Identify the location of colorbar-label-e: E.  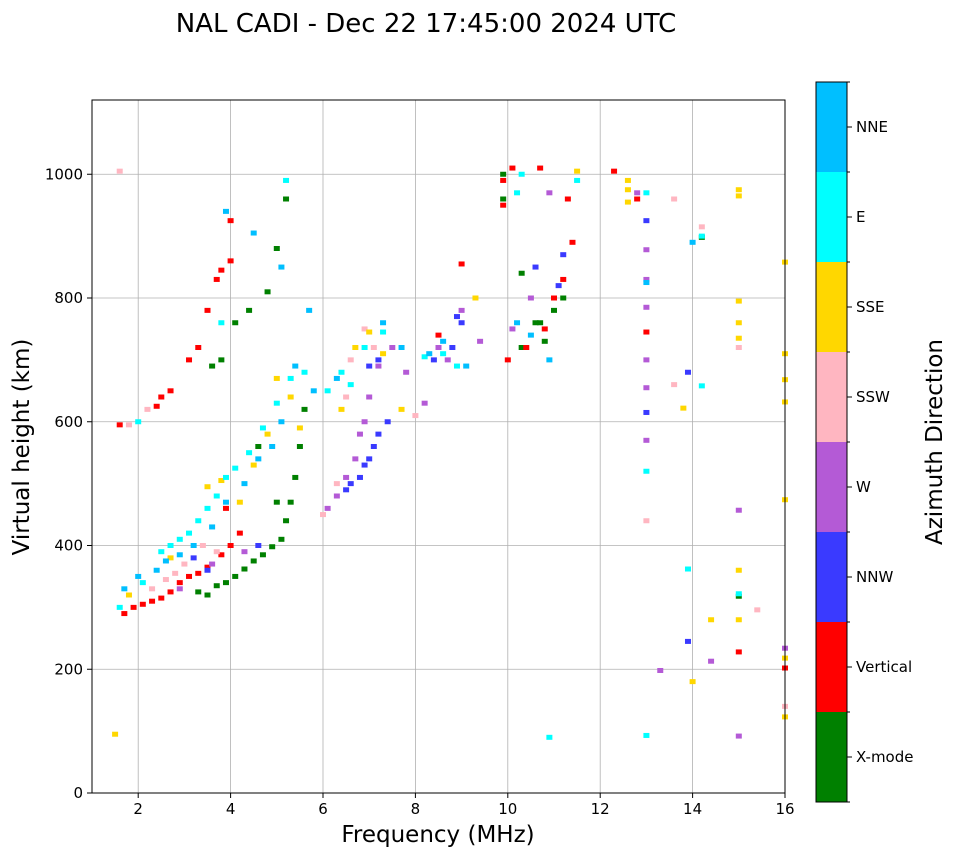
(860, 217).